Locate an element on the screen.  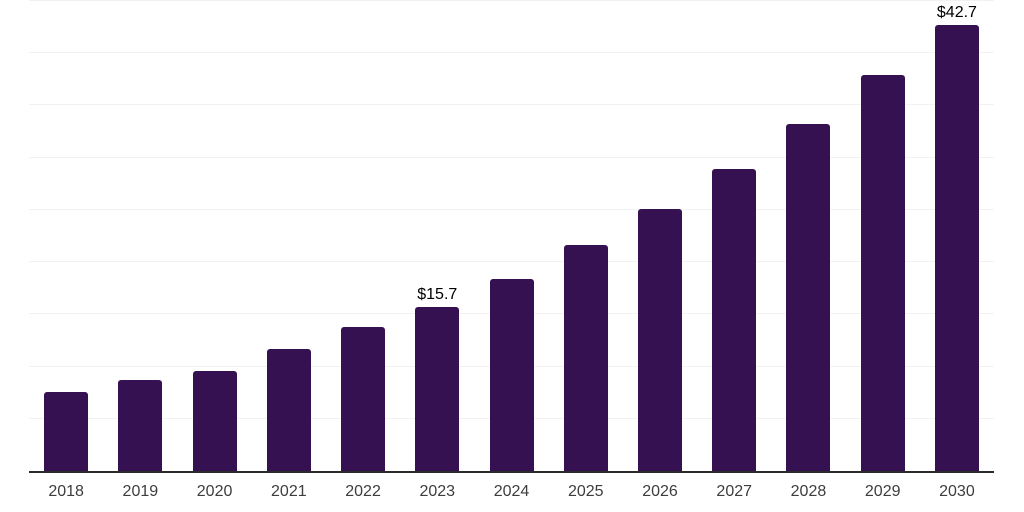
x-axis-line is located at coordinates (511, 472).